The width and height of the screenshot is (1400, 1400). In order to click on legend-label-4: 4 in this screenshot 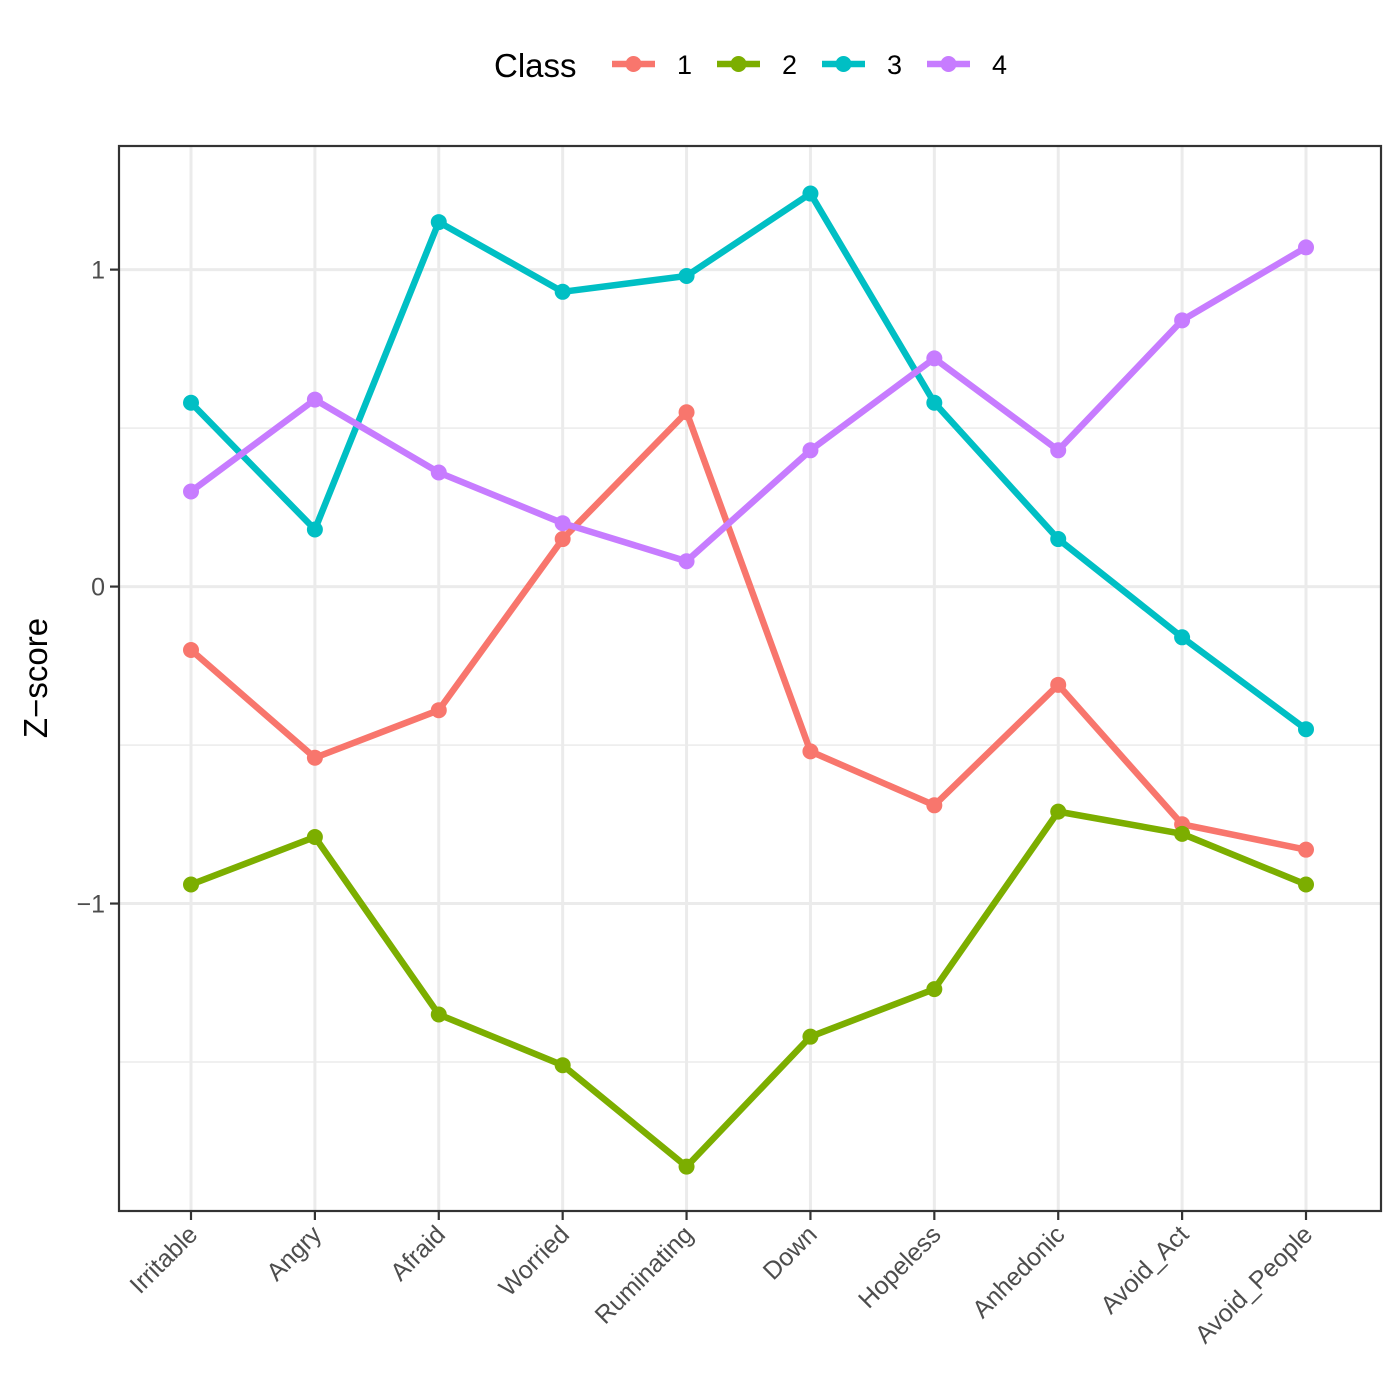, I will do `click(999, 65)`.